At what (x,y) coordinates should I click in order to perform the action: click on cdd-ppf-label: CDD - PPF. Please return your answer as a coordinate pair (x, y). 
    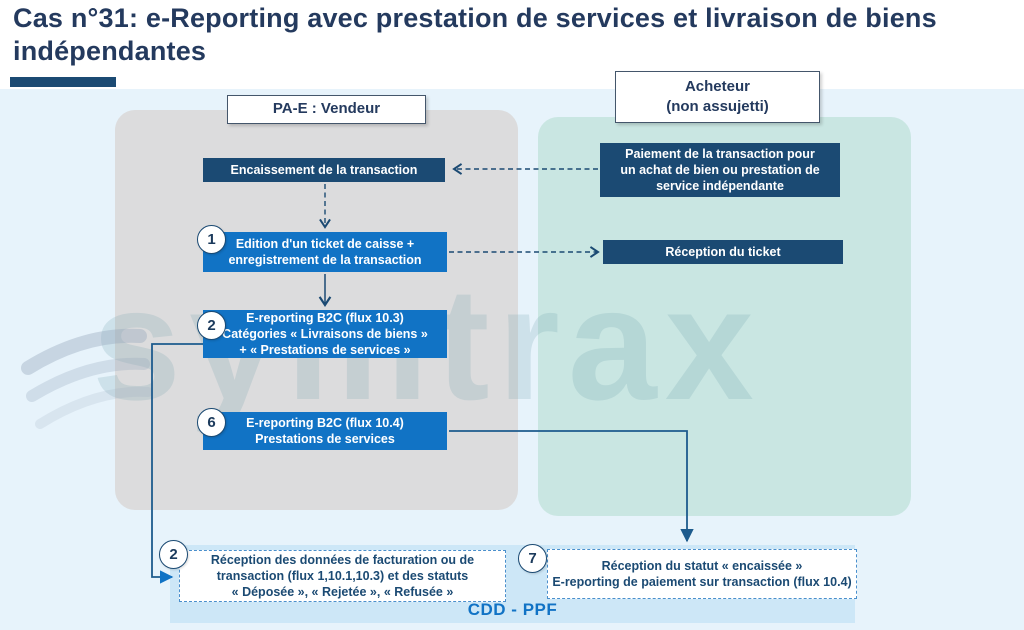
    Looking at the image, I should click on (512, 609).